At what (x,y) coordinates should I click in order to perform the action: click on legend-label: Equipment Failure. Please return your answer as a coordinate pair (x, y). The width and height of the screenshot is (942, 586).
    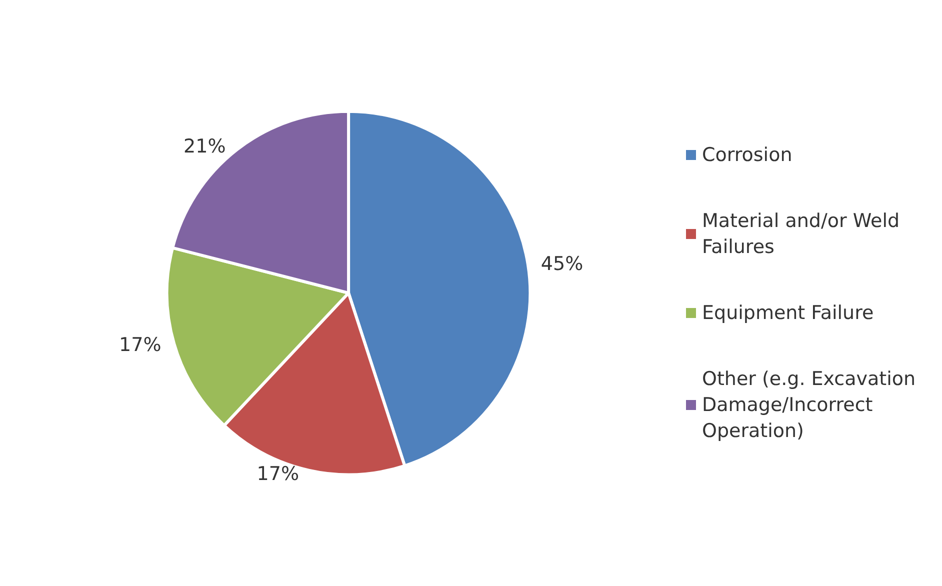
    Looking at the image, I should click on (788, 313).